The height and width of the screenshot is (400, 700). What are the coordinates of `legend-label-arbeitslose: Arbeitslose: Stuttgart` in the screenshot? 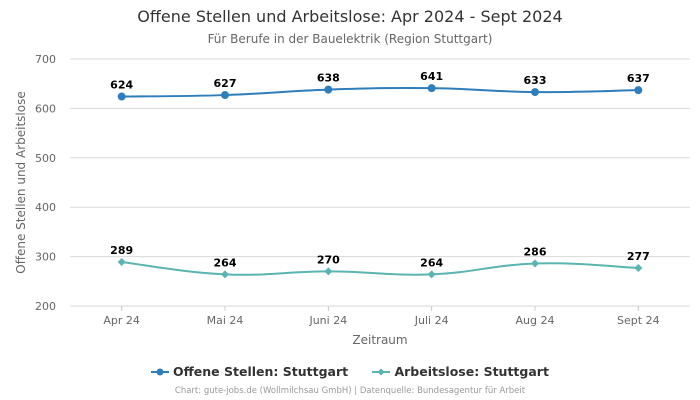 It's located at (471, 371).